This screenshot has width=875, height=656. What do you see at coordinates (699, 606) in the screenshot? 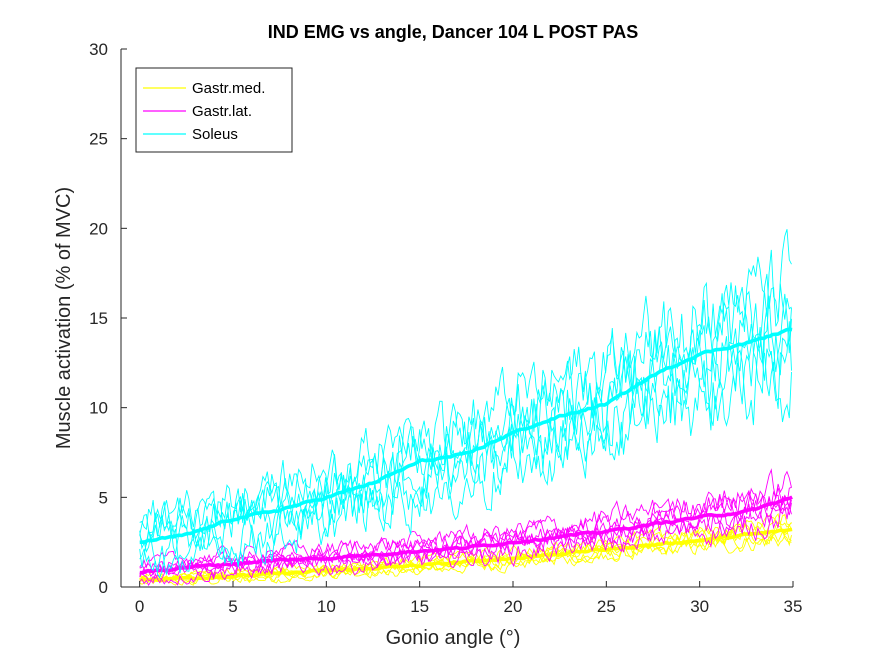
I see `x-tick-label: 30` at bounding box center [699, 606].